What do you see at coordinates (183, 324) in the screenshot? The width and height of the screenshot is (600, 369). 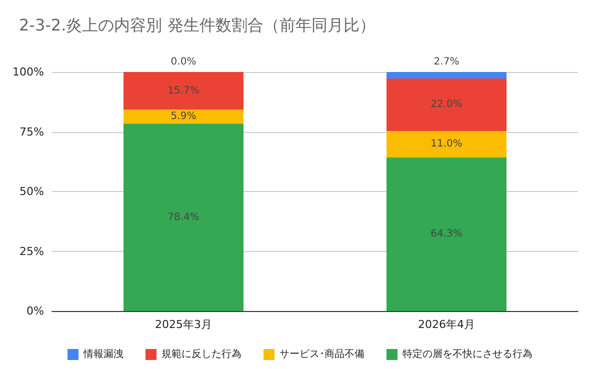 I see `x-tick-label: 2025年3月` at bounding box center [183, 324].